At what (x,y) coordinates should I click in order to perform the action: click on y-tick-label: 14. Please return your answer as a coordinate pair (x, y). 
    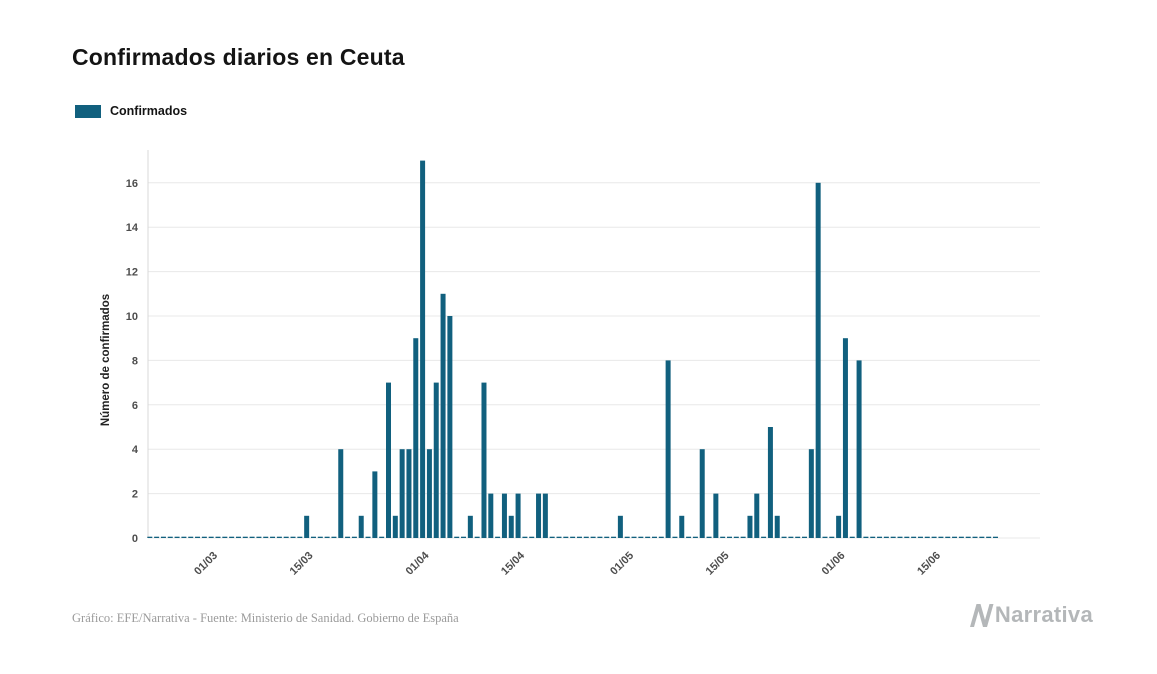
    Looking at the image, I should click on (132, 228).